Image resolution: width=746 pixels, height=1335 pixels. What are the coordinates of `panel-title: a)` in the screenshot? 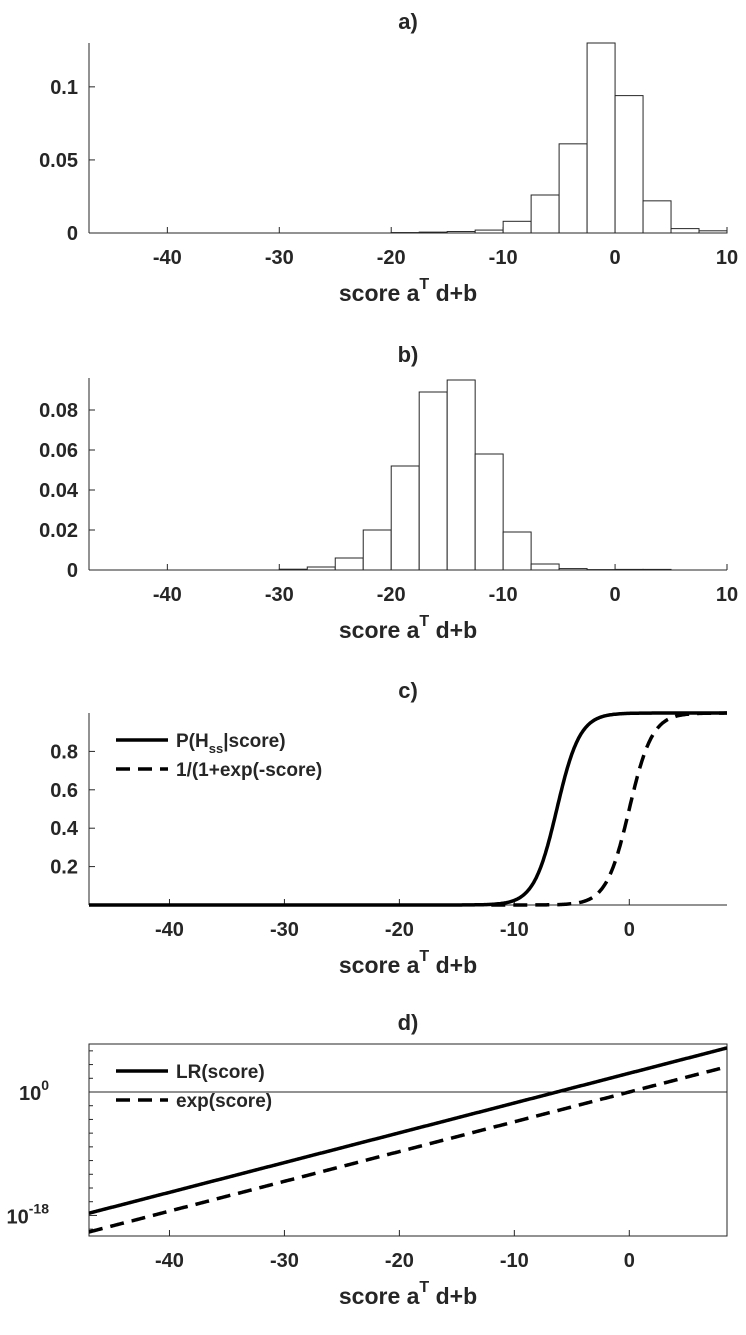 It's located at (408, 21).